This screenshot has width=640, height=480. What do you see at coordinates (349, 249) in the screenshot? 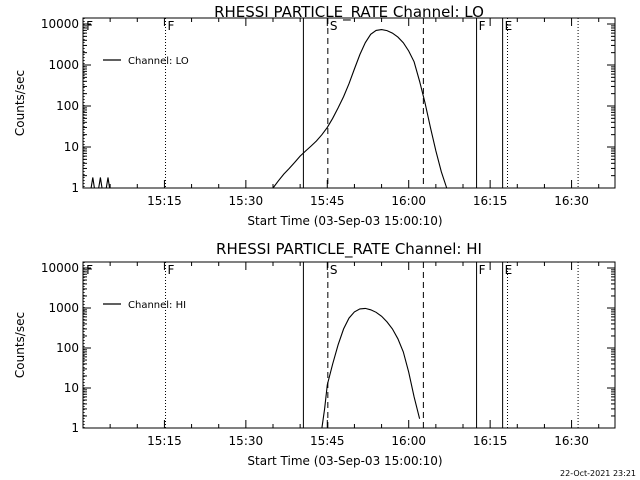
I see `chart-title: RHESSI PARTICLE_RATE Channel: HI` at bounding box center [349, 249].